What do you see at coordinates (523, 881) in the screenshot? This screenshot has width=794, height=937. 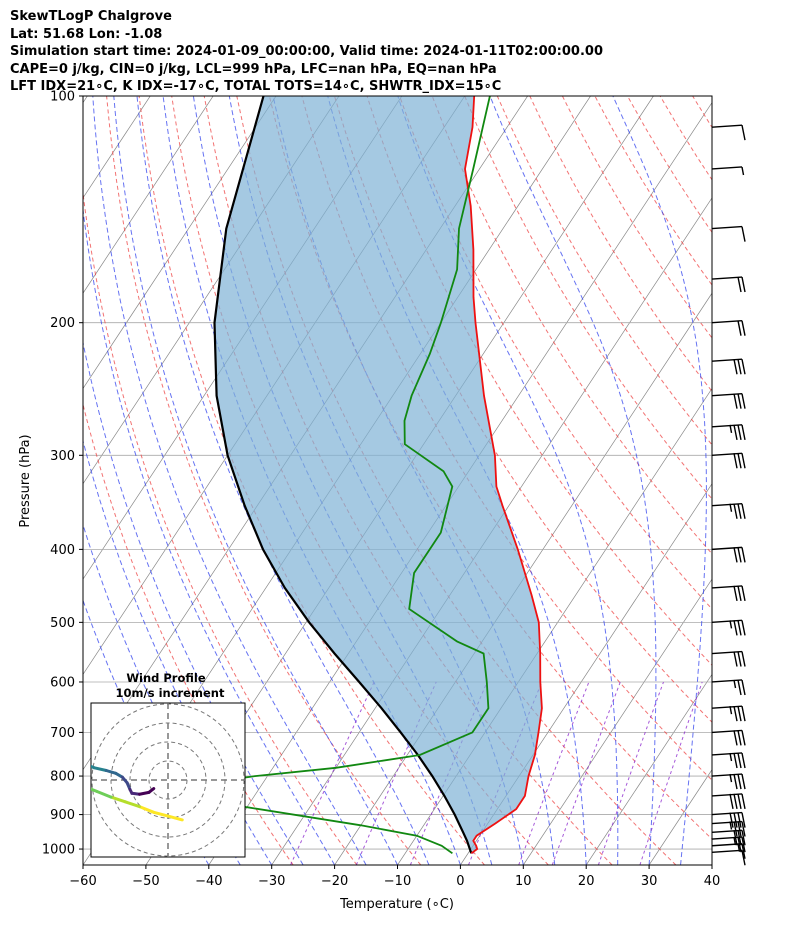 I see `x-tick-label: 10` at bounding box center [523, 881].